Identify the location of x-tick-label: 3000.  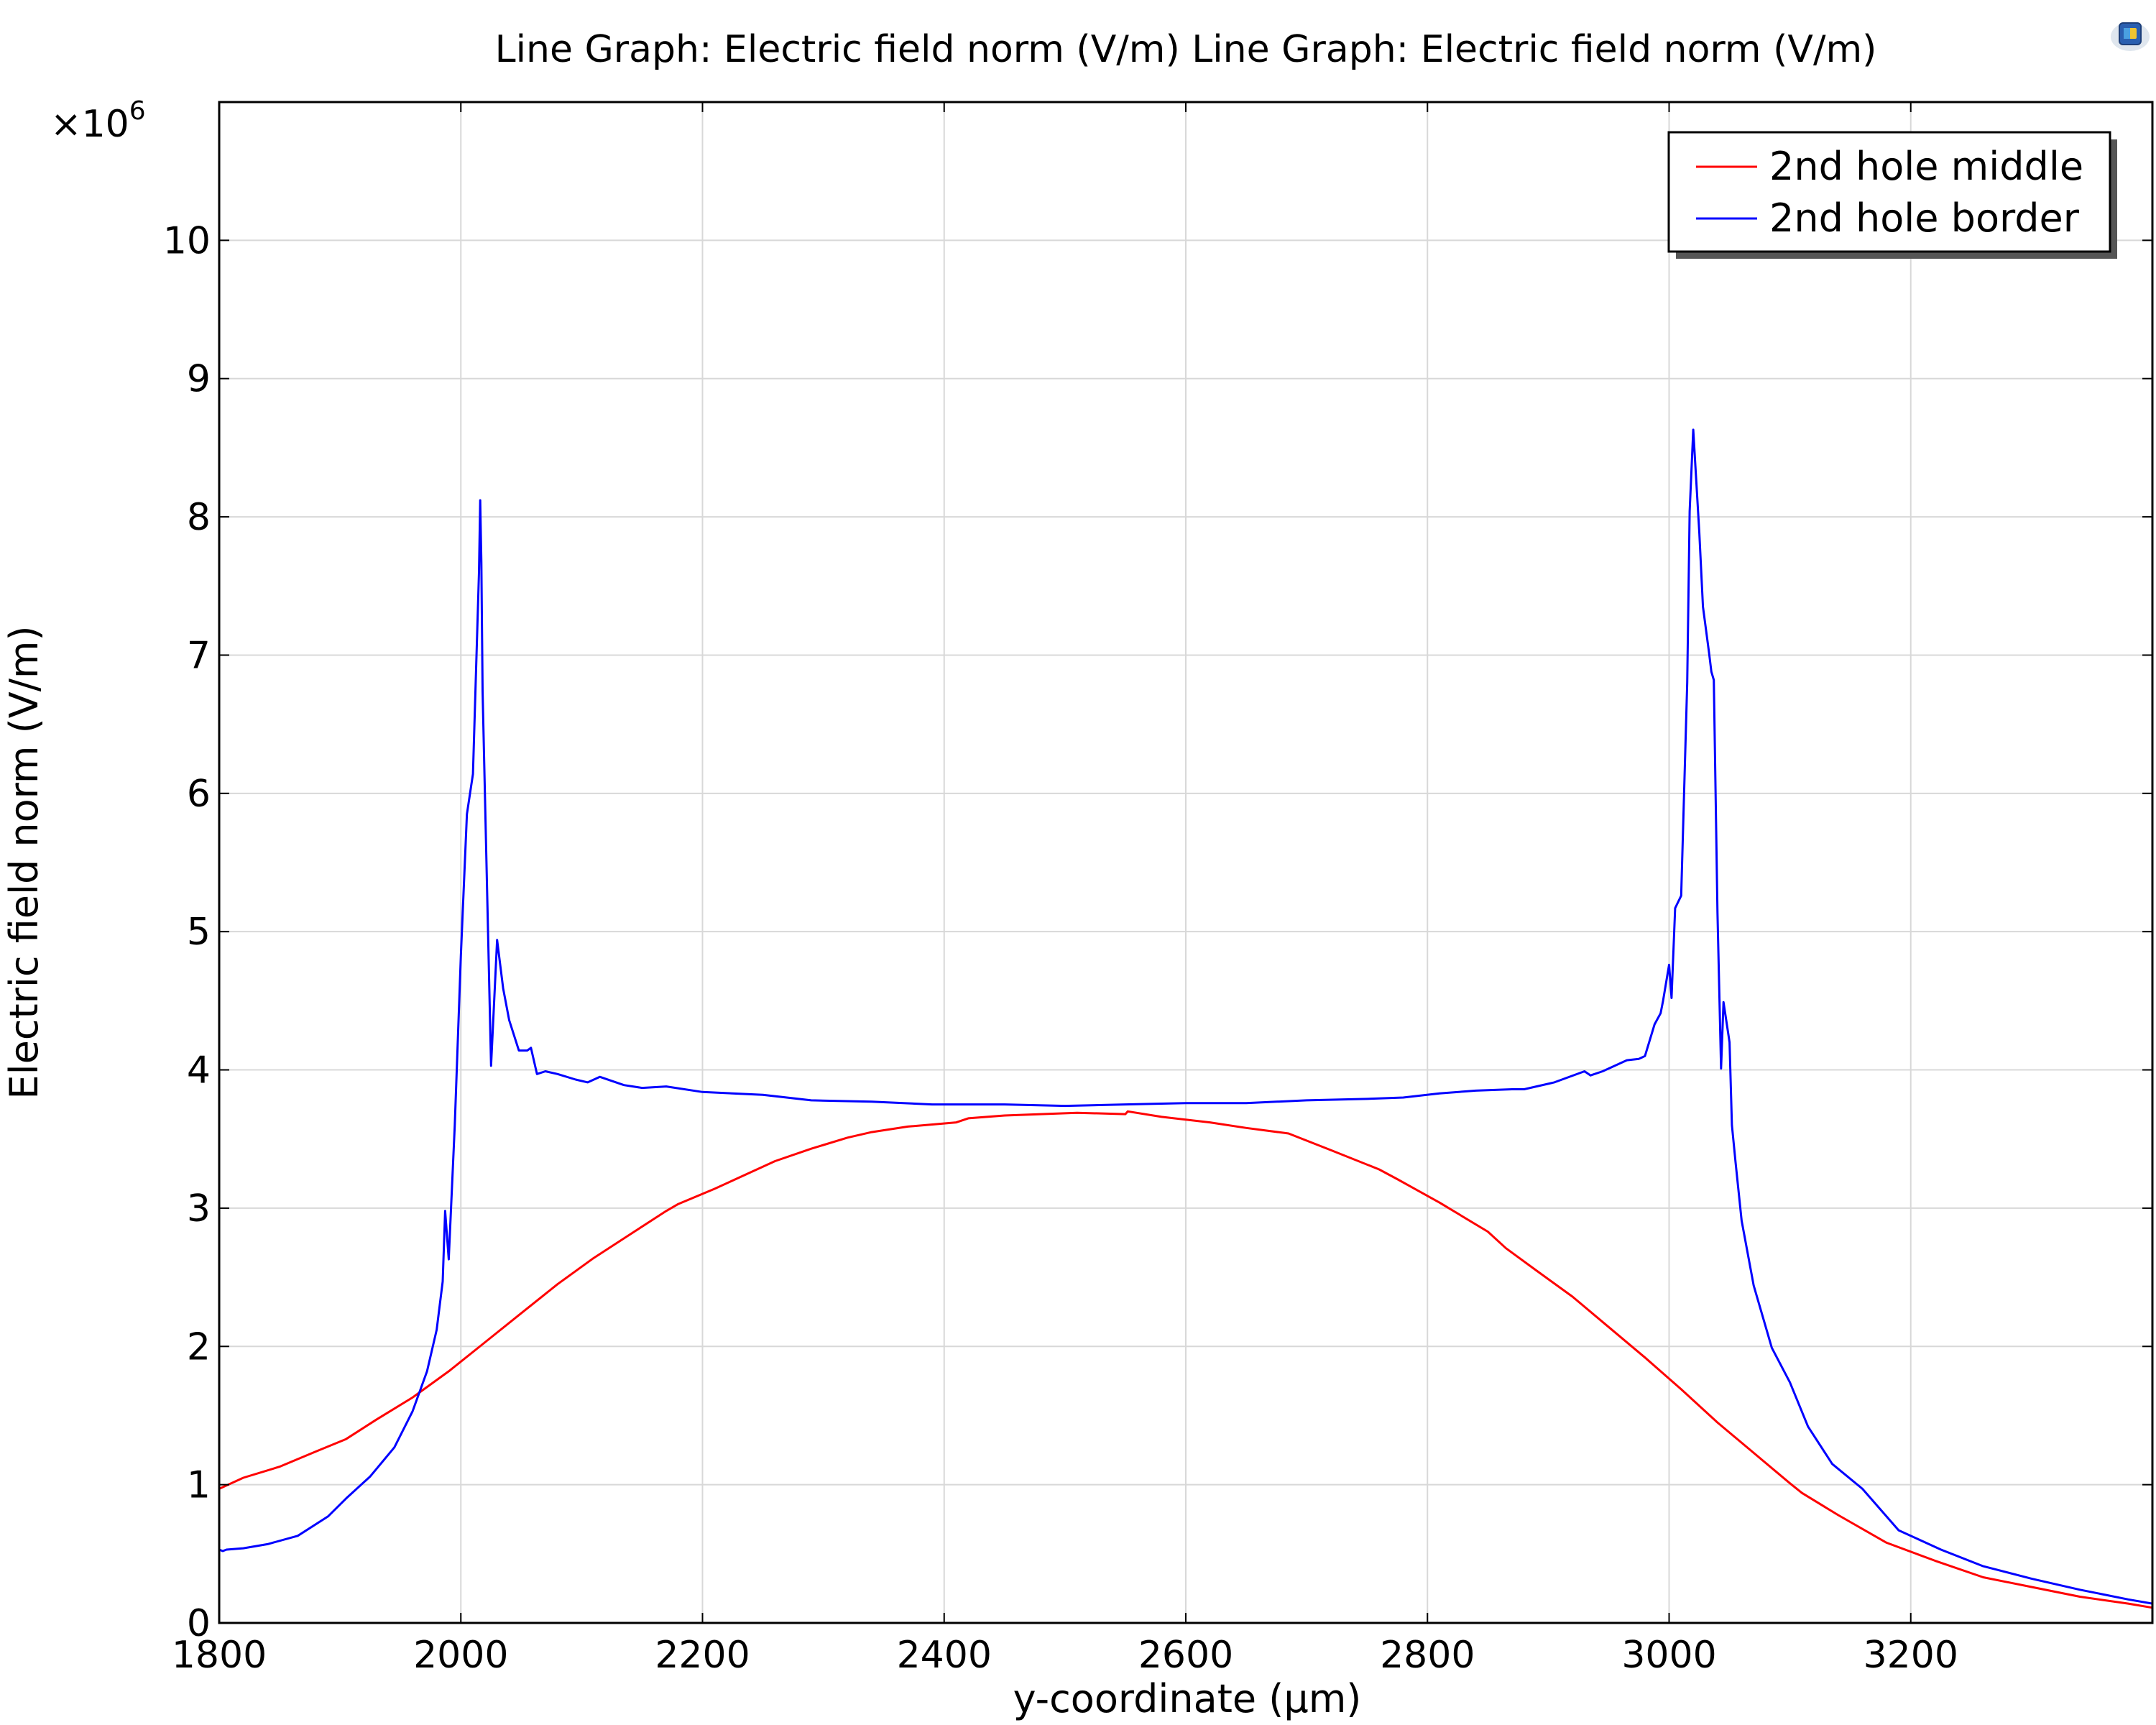
(1668, 1655).